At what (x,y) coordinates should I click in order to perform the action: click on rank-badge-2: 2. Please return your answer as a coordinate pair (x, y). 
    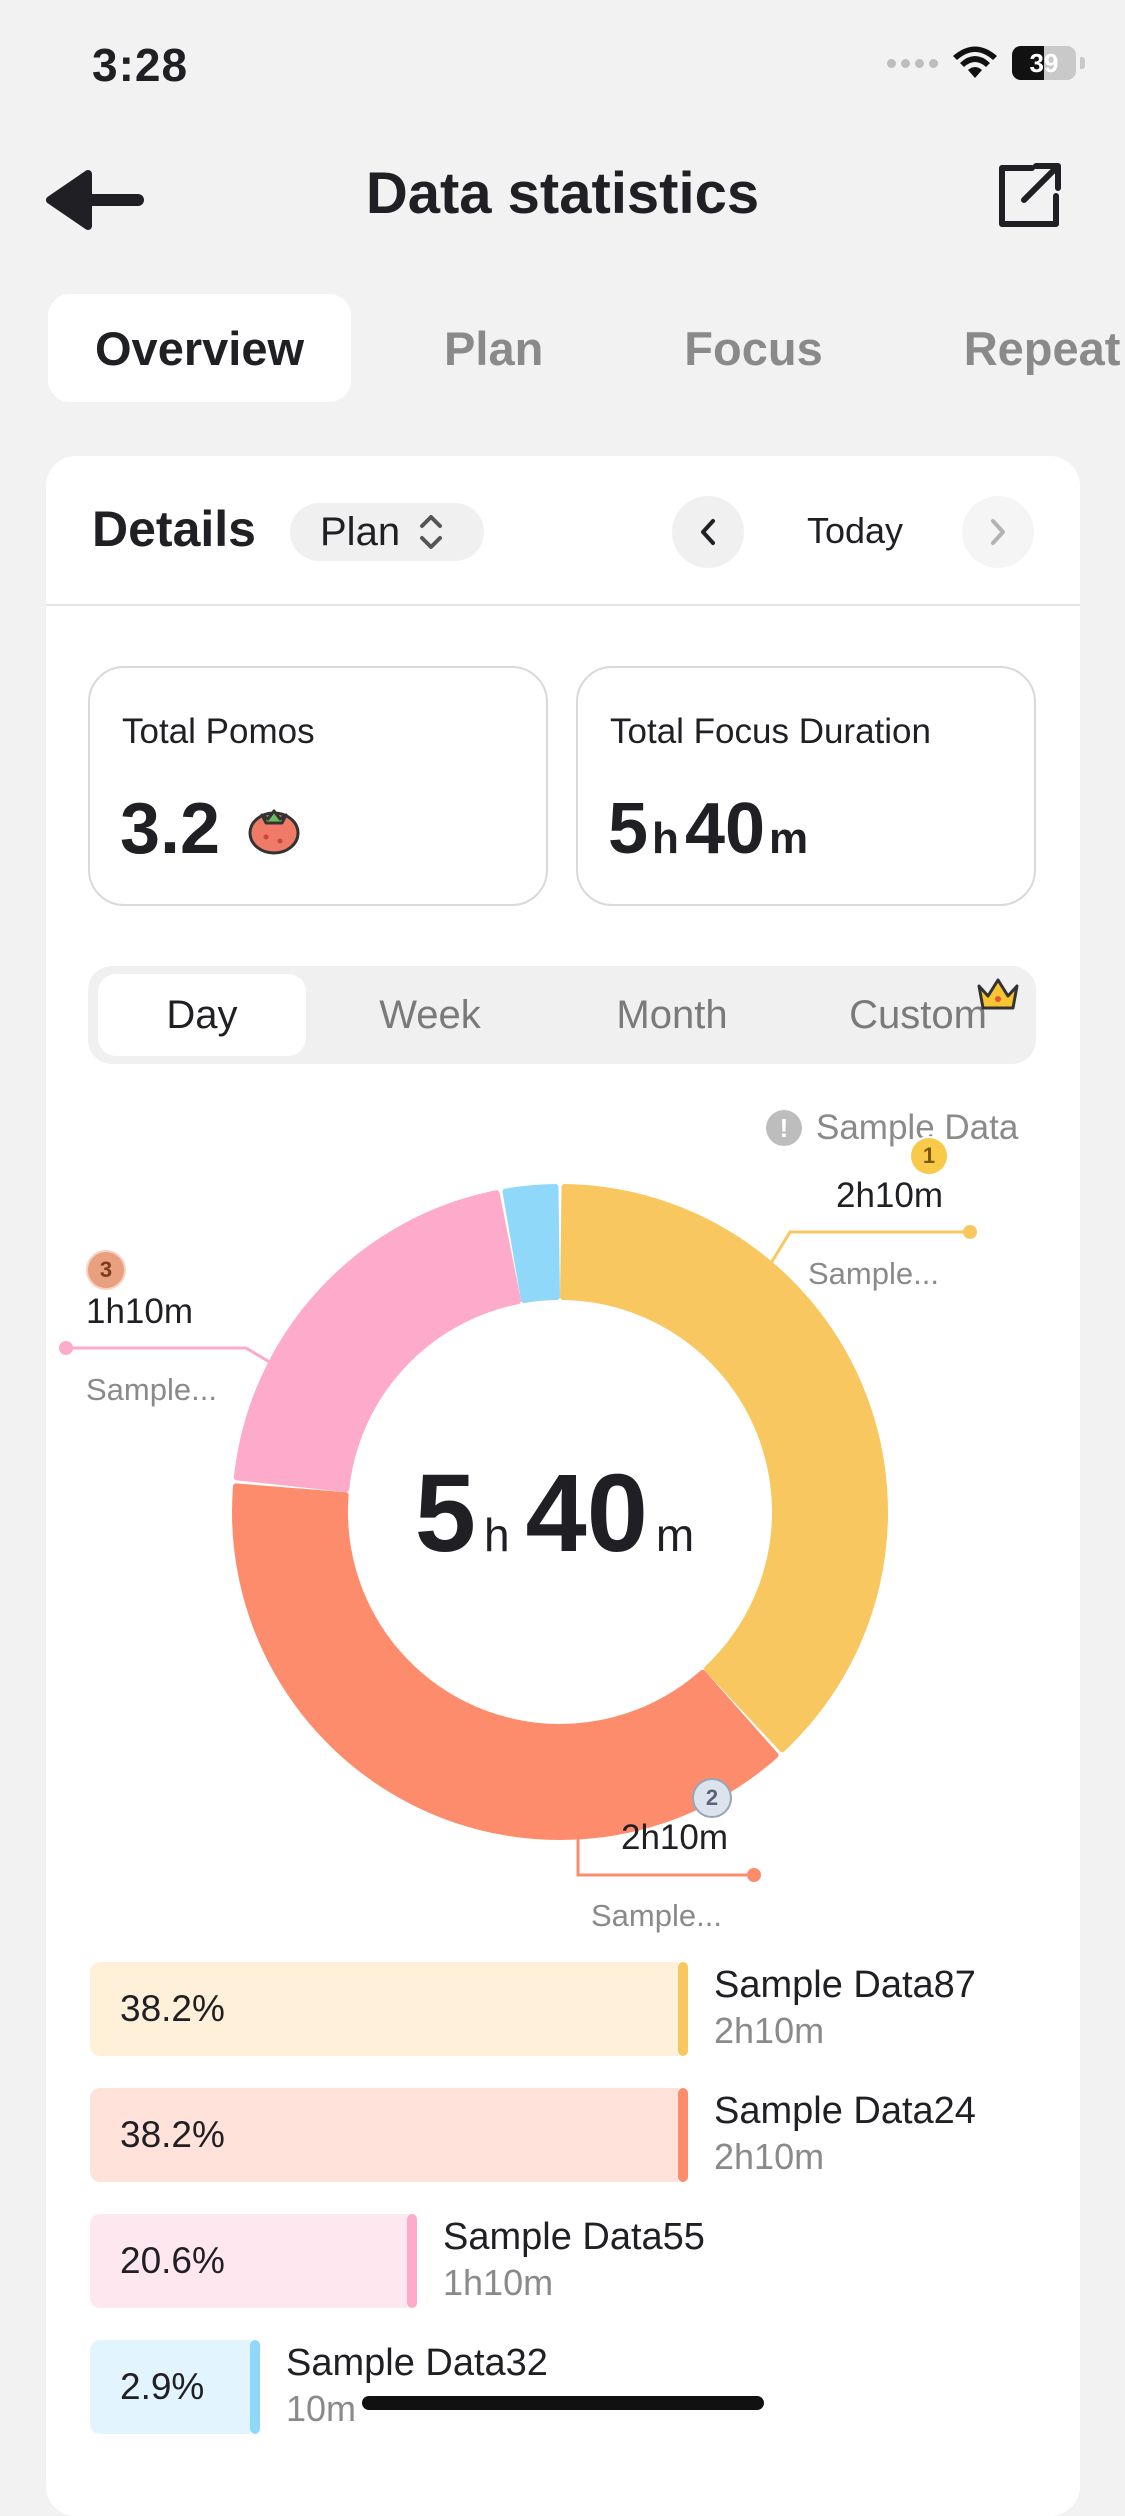
    Looking at the image, I should click on (712, 1798).